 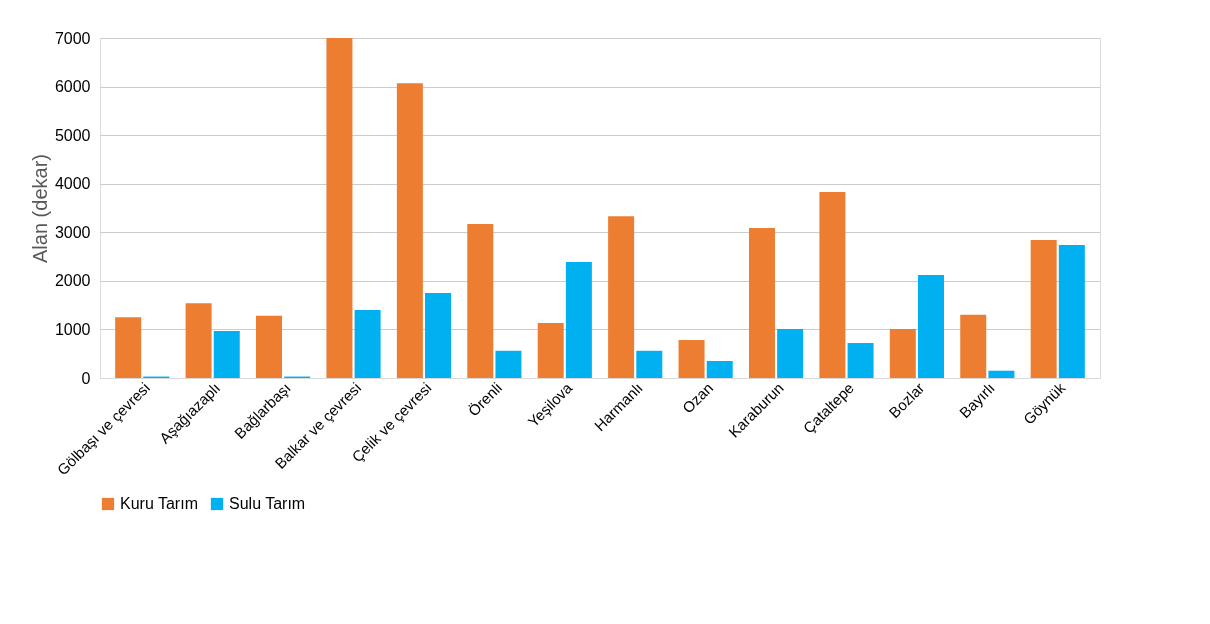 I want to click on legend-label: Sulu Tarım, so click(x=267, y=503).